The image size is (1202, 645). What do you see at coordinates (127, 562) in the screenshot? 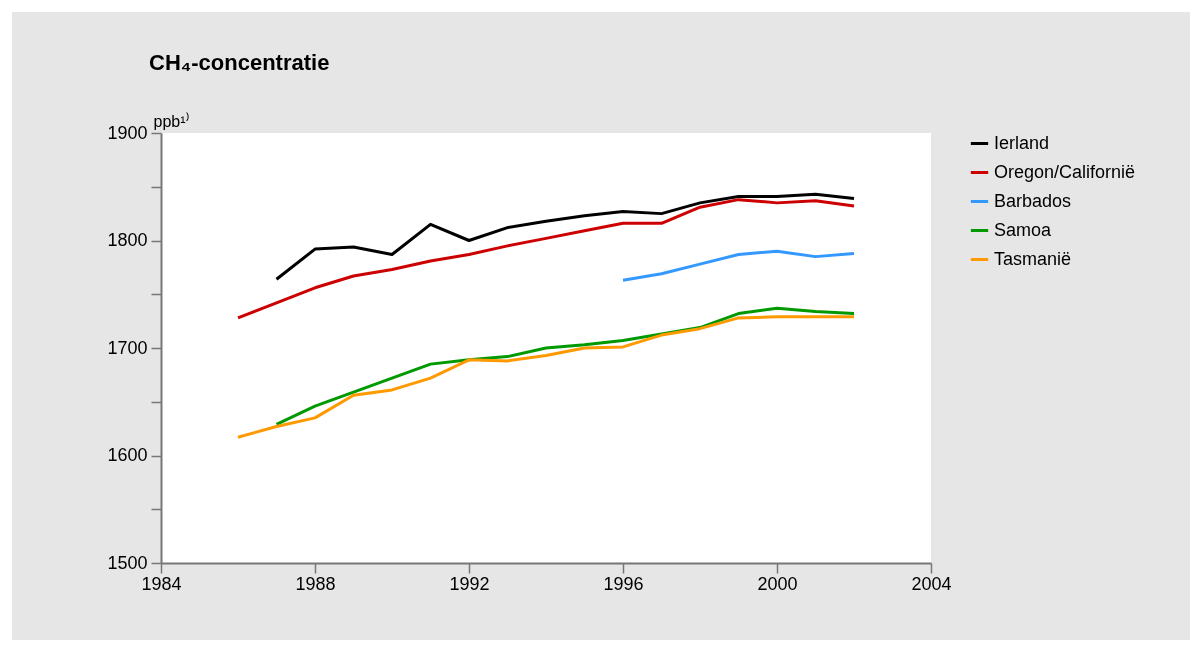
I see `y-tick-label: 1500` at bounding box center [127, 562].